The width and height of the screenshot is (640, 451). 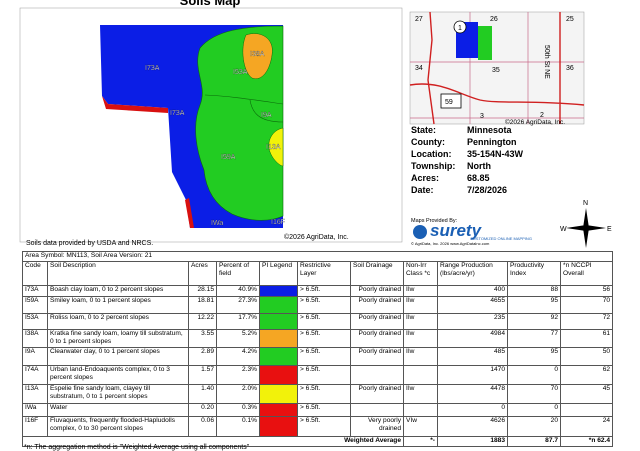 I want to click on roads, so click(x=497, y=68).